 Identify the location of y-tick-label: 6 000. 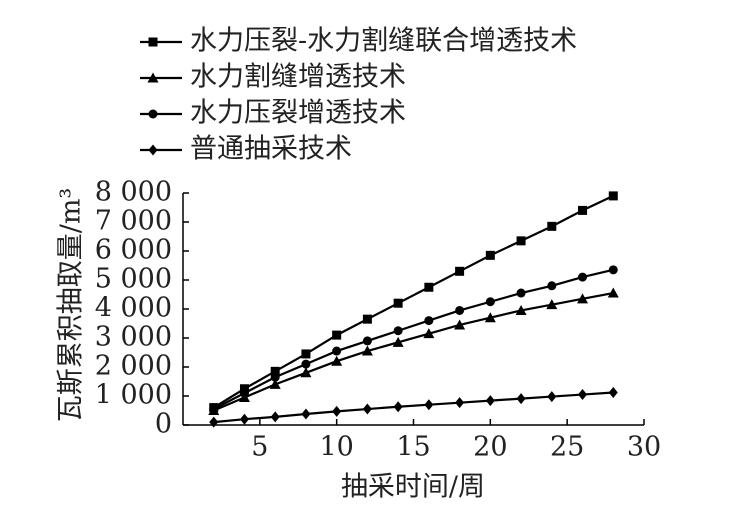
(133, 250).